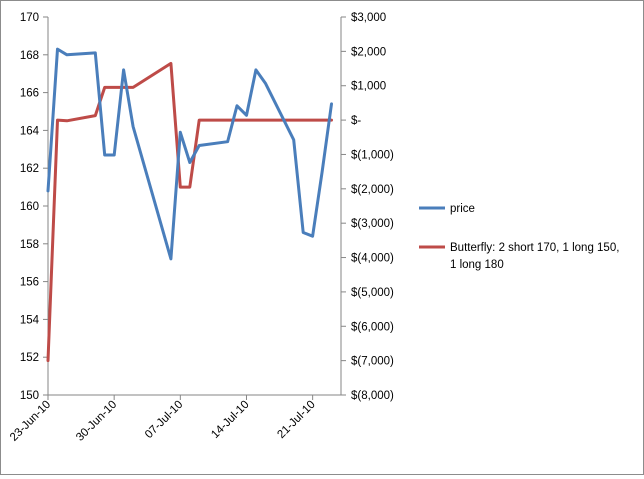  I want to click on left-tick-label: 154, so click(30, 320).